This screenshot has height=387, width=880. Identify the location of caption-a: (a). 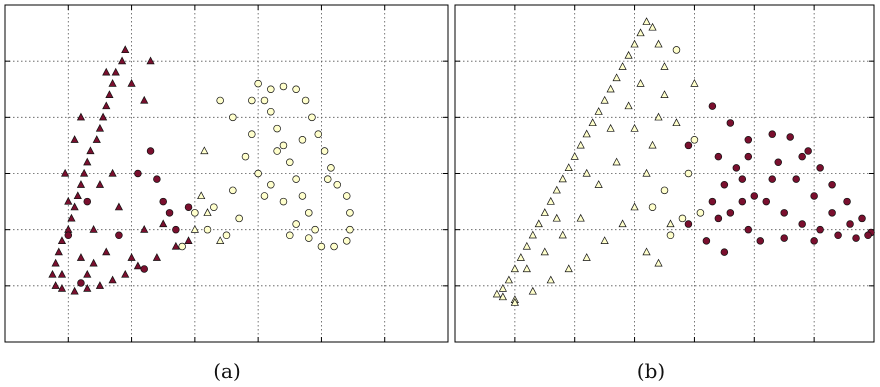
(227, 371).